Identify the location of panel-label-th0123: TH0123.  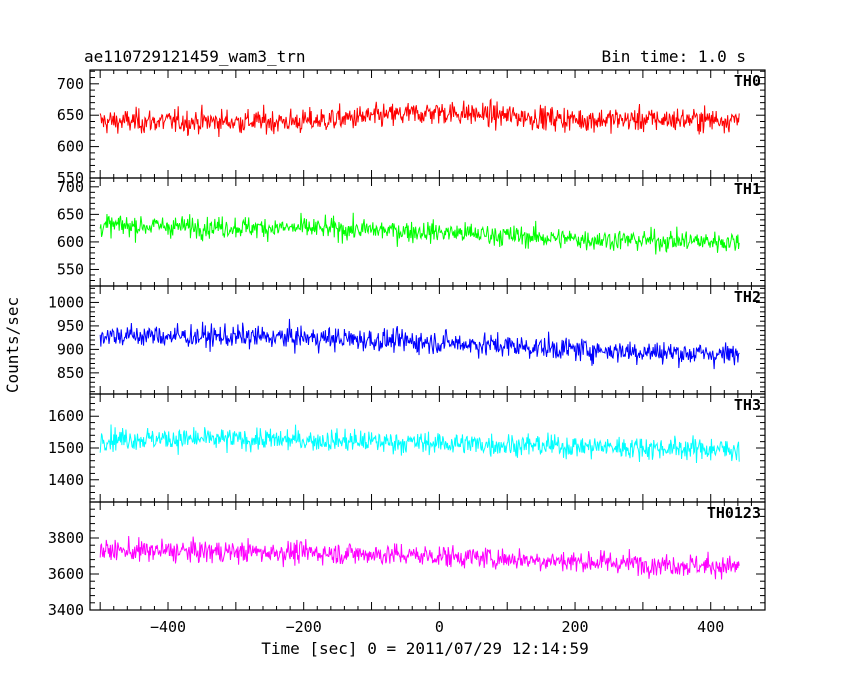
(734, 513).